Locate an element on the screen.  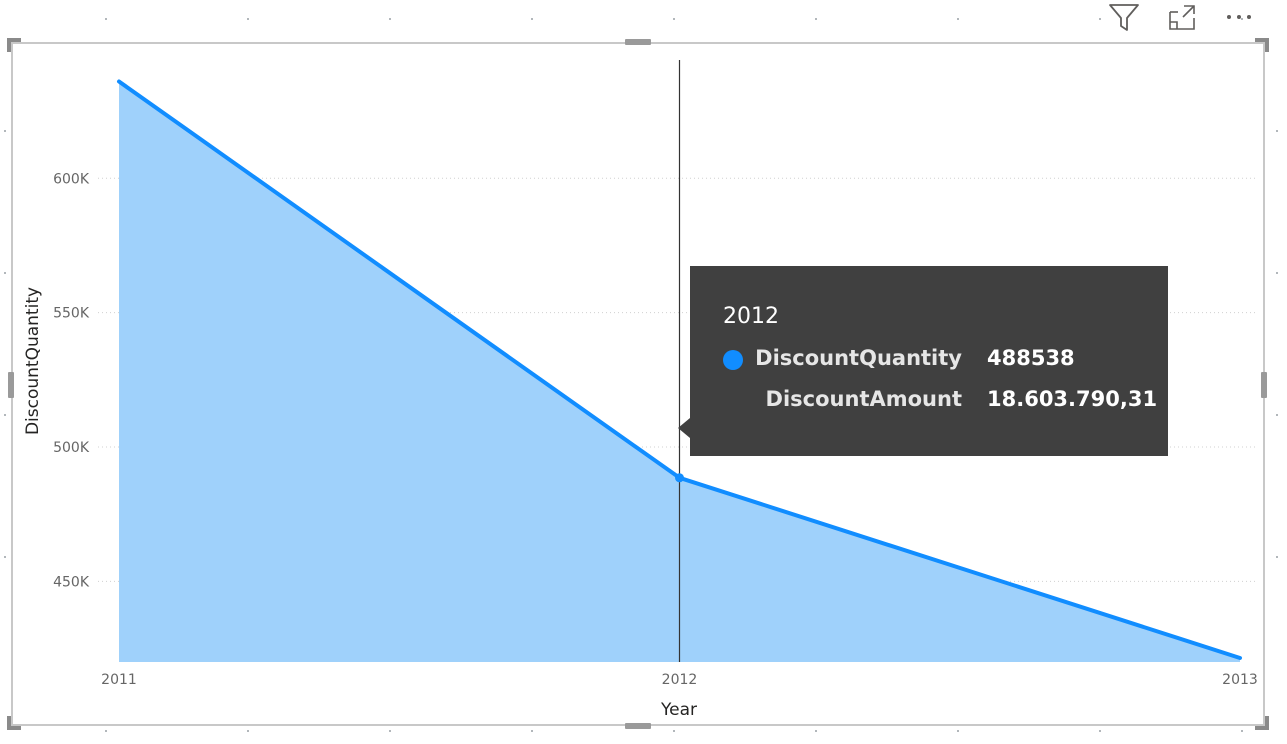
tooltip-row-discount-amount: DiscountAmount 18.603.790,31 is located at coordinates (929, 400).